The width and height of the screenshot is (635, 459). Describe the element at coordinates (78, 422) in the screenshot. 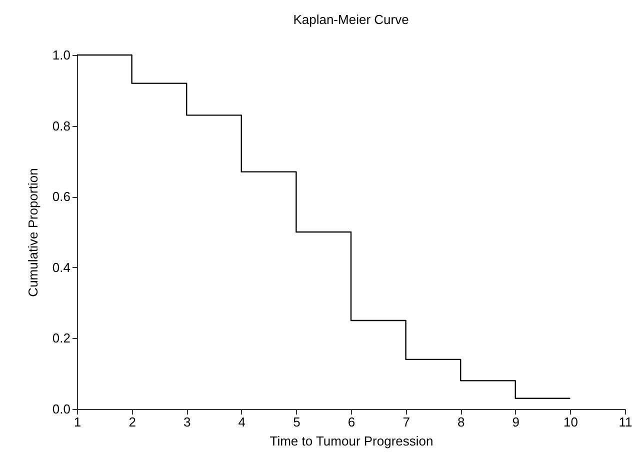

I see `x-tick-label: 1` at that location.